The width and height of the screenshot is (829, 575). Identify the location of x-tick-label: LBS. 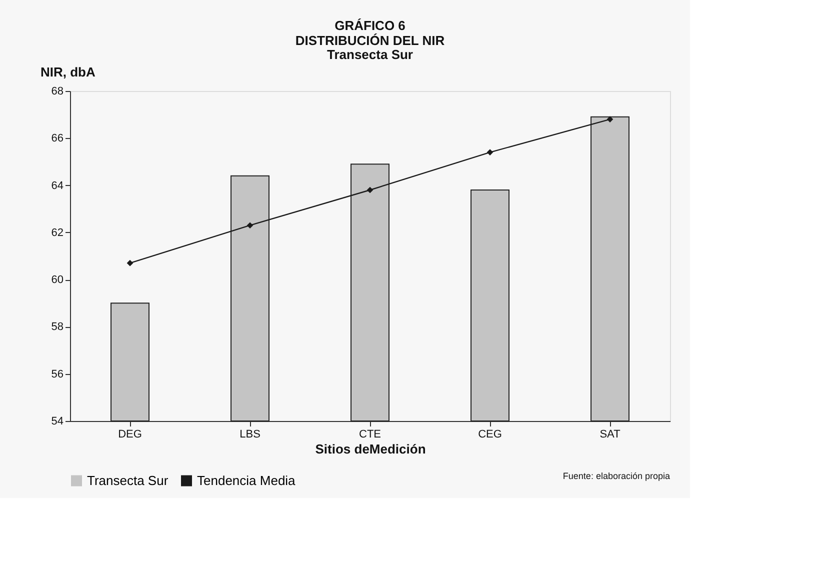
(250, 434).